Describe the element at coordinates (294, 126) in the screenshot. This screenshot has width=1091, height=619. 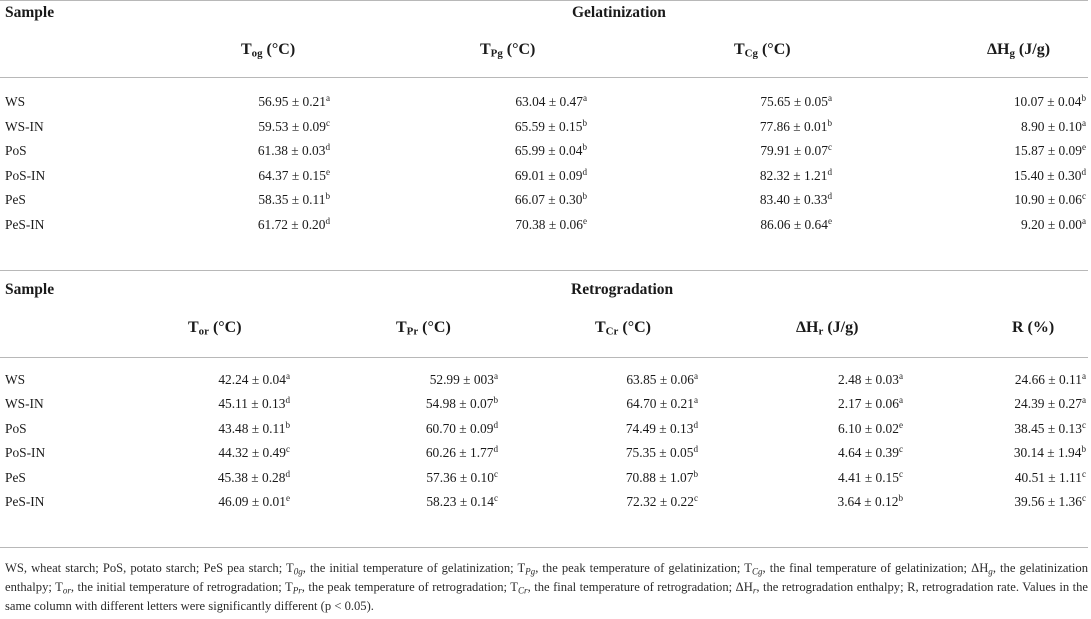
I see `gel-value-cell: 59.53 ± 0.09c` at that location.